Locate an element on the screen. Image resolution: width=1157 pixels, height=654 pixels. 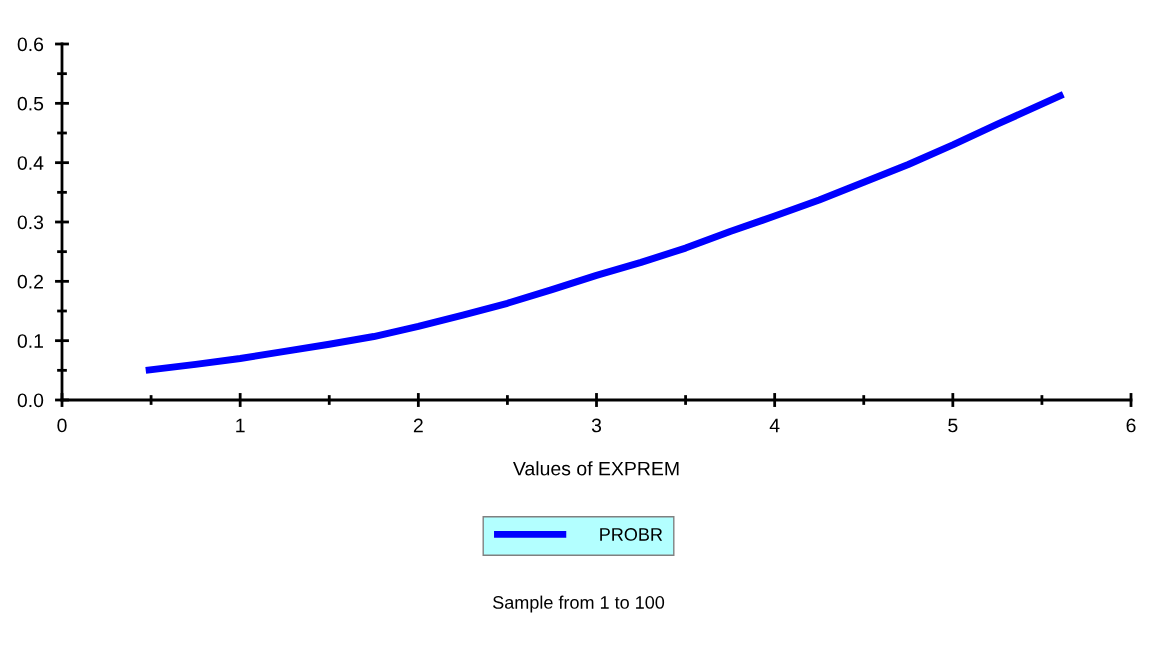
x-tick-label: 0 is located at coordinates (62, 425).